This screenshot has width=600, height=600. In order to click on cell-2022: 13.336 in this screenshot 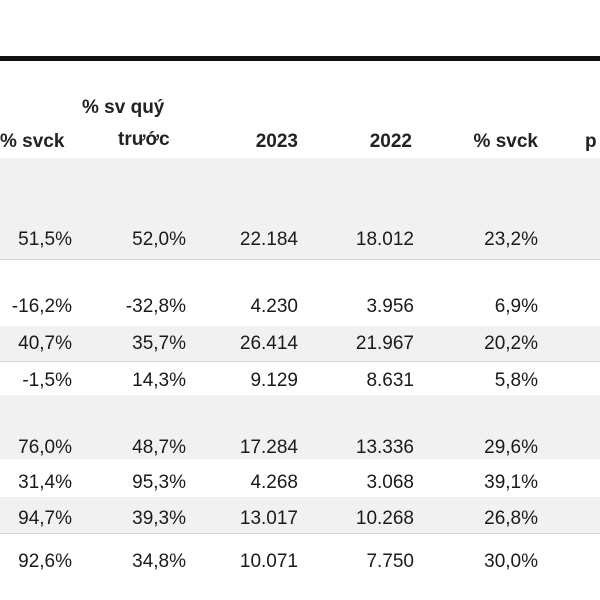, I will do `click(384, 447)`.